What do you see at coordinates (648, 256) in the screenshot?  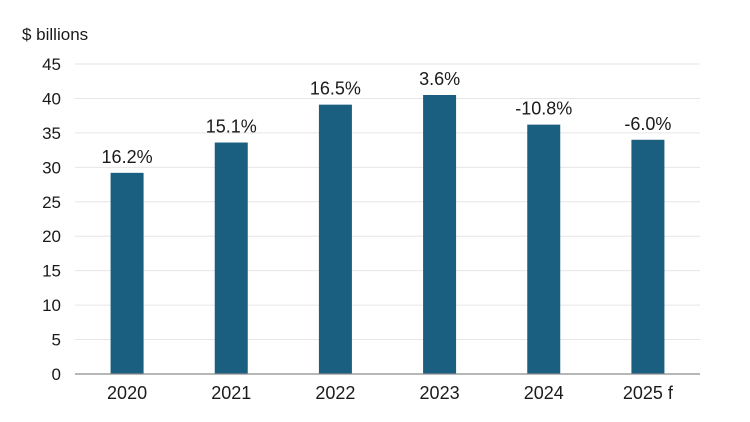 I see `bar-2025-f` at bounding box center [648, 256].